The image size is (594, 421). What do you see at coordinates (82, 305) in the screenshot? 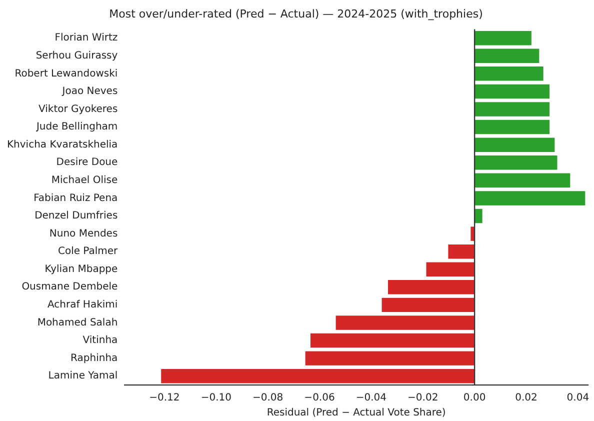
I see `y-tick-label: Achraf Hakimi` at bounding box center [82, 305].